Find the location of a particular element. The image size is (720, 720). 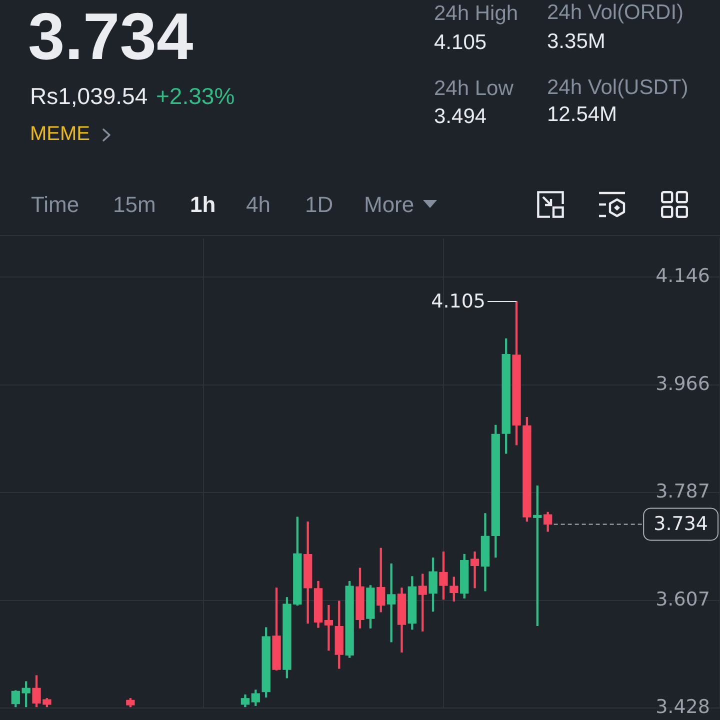

text: 4.105 is located at coordinates (460, 42).